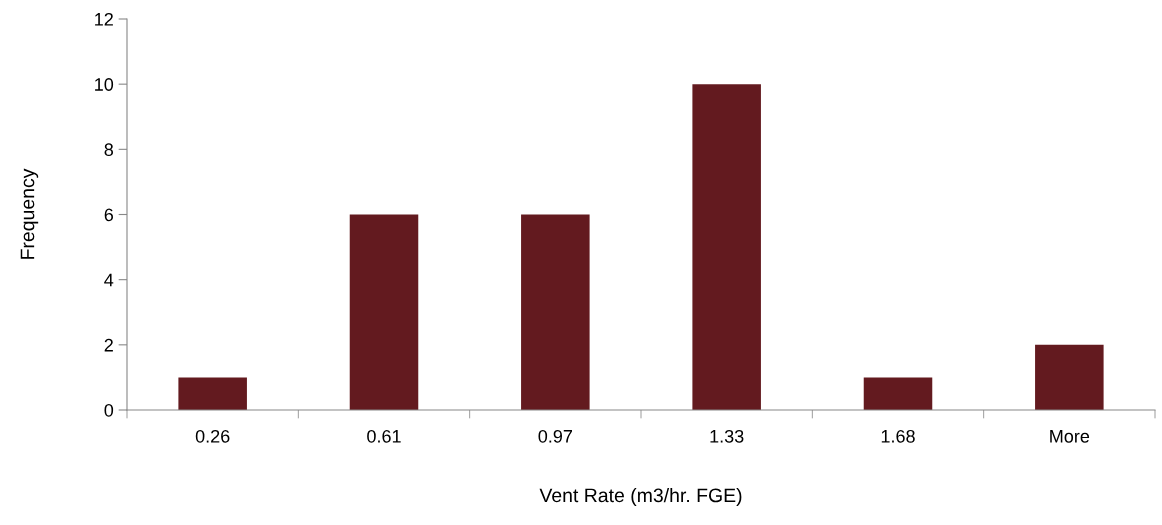 The height and width of the screenshot is (525, 1162). I want to click on y-axis-title: Frequency, so click(29, 213).